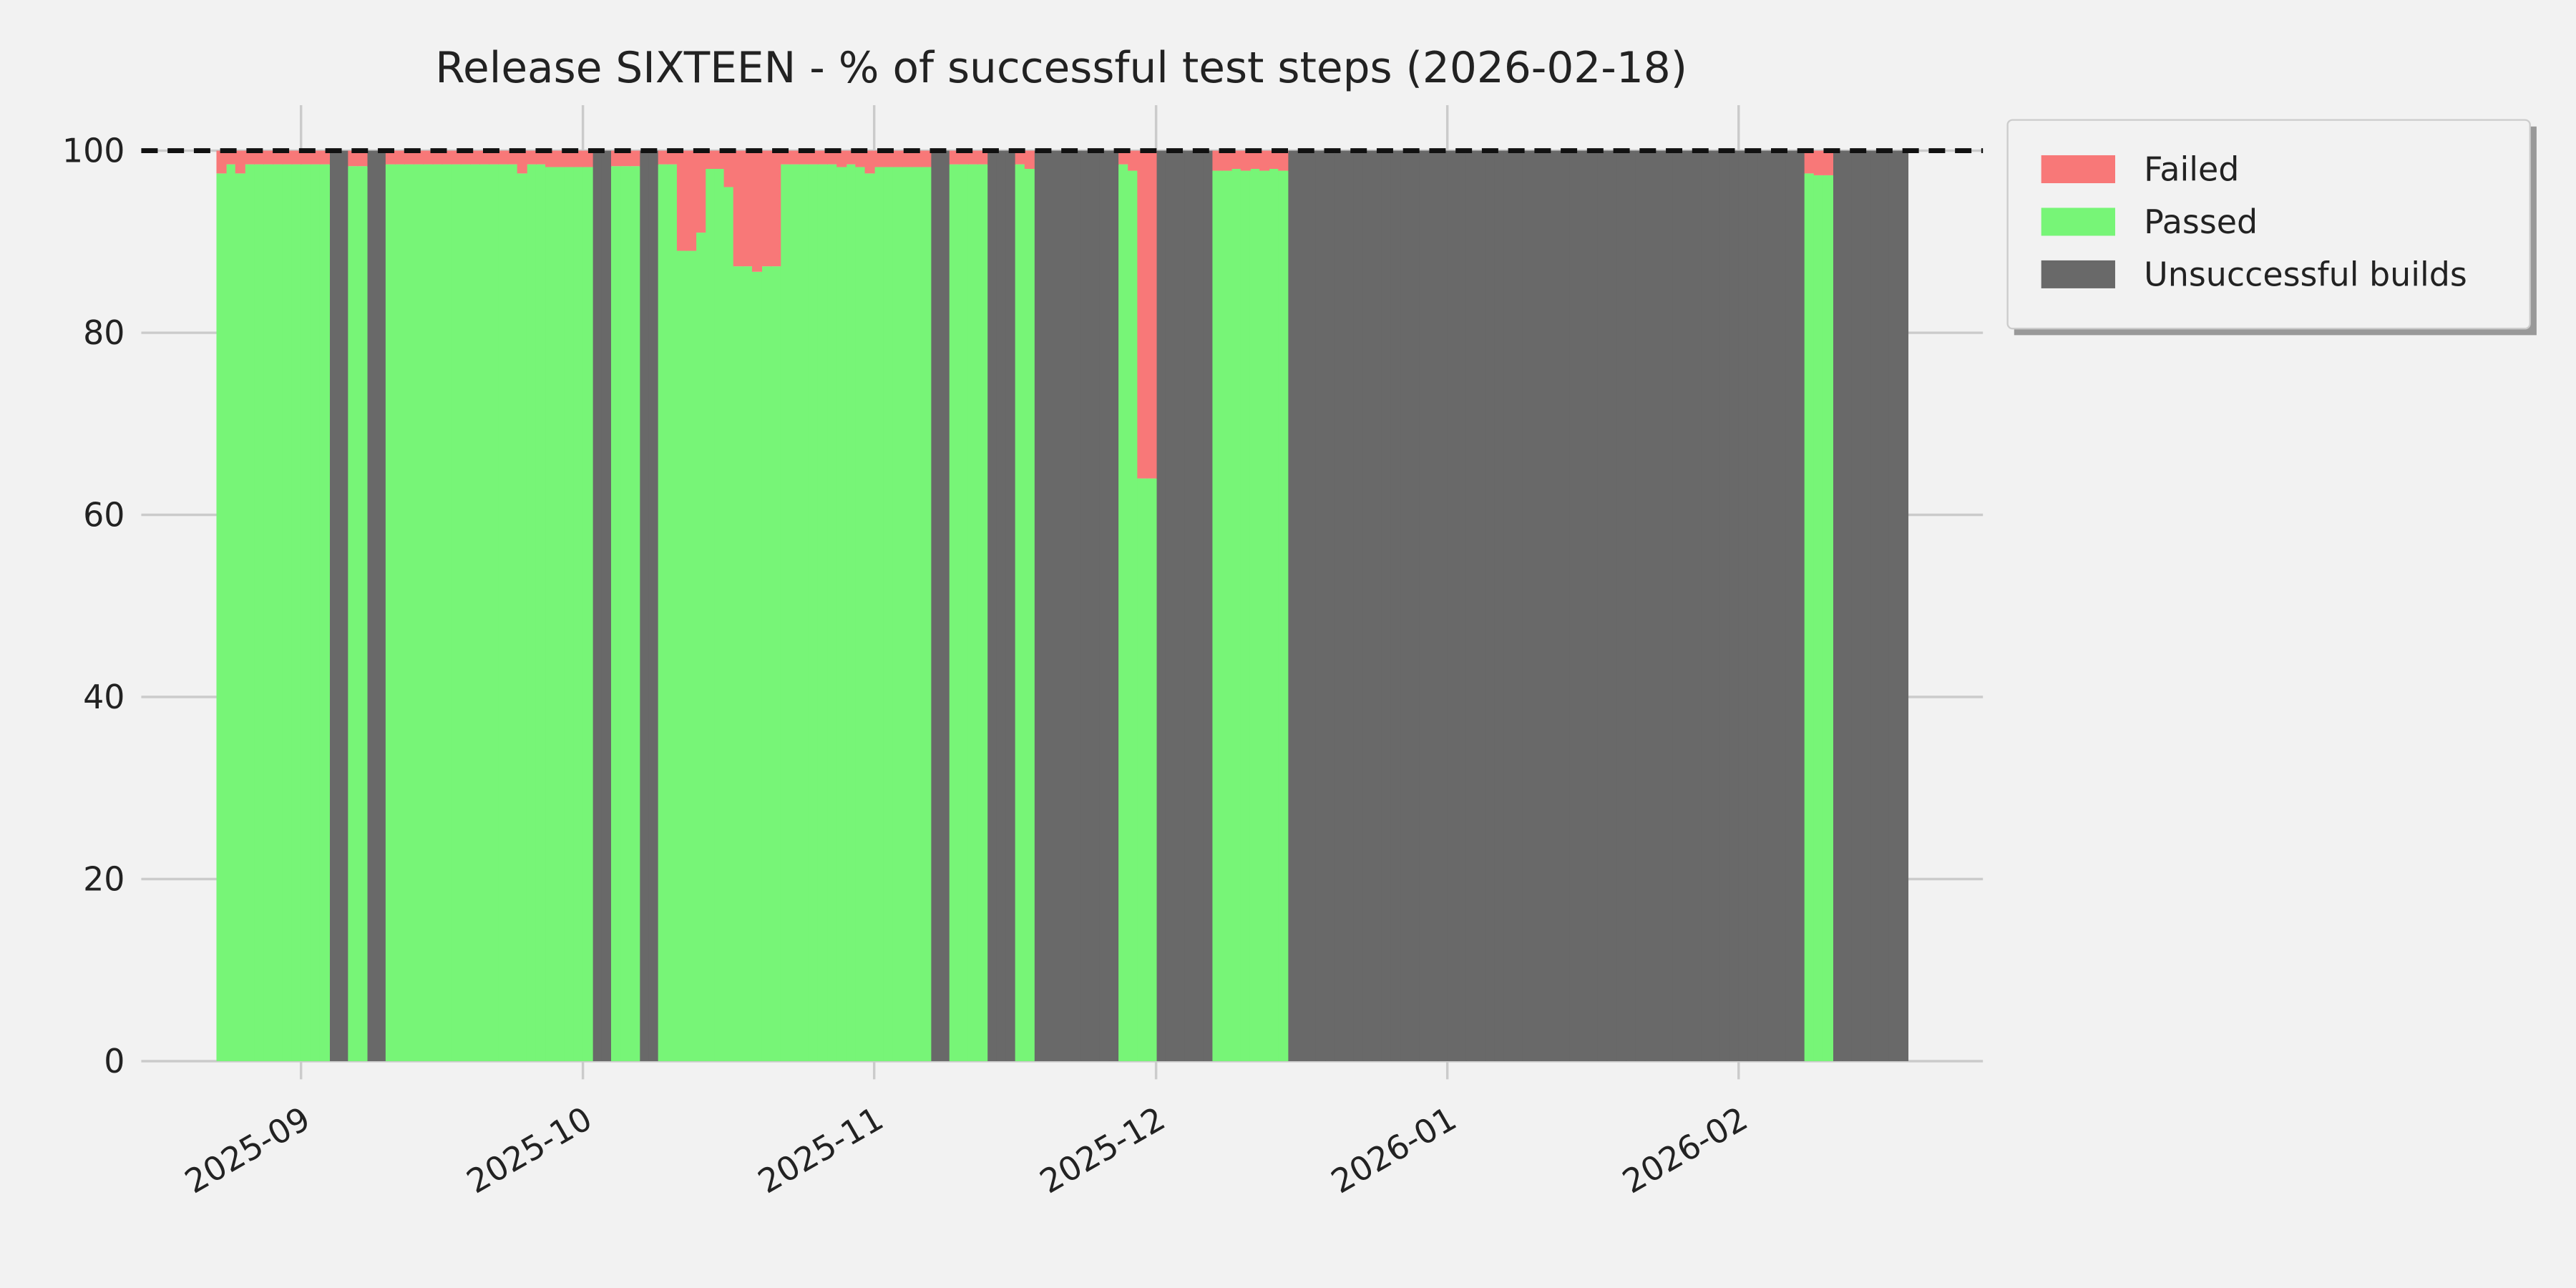 The width and height of the screenshot is (2576, 1288). What do you see at coordinates (2305, 274) in the screenshot?
I see `legend-label: Unsuccessful builds` at bounding box center [2305, 274].